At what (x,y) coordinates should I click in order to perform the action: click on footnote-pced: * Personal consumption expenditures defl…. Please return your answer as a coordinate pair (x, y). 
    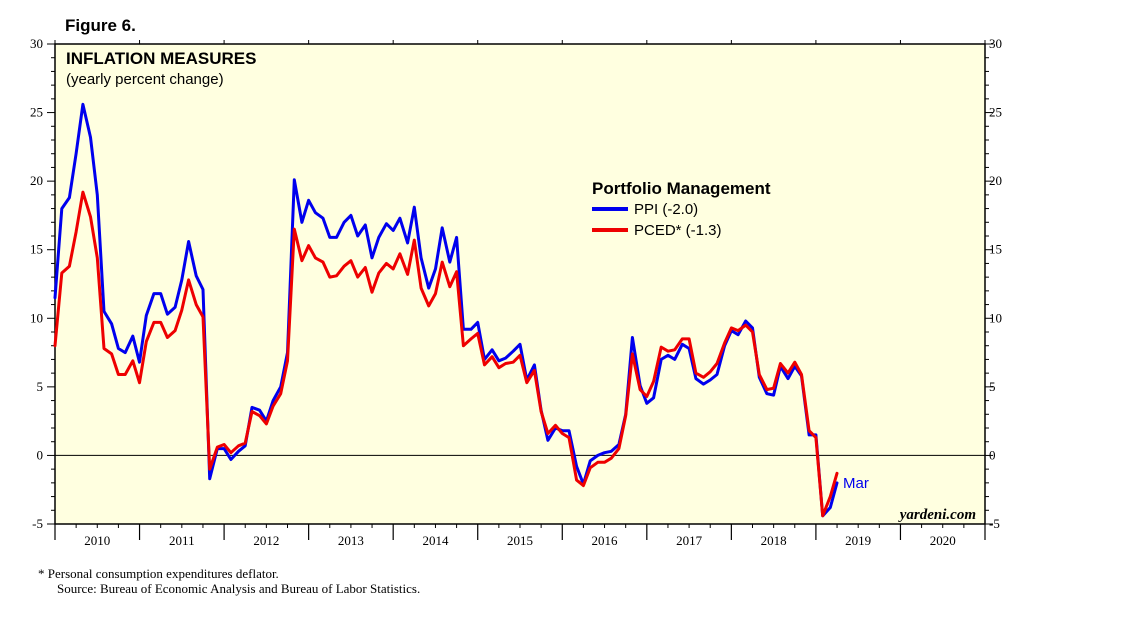
    Looking at the image, I should click on (158, 573).